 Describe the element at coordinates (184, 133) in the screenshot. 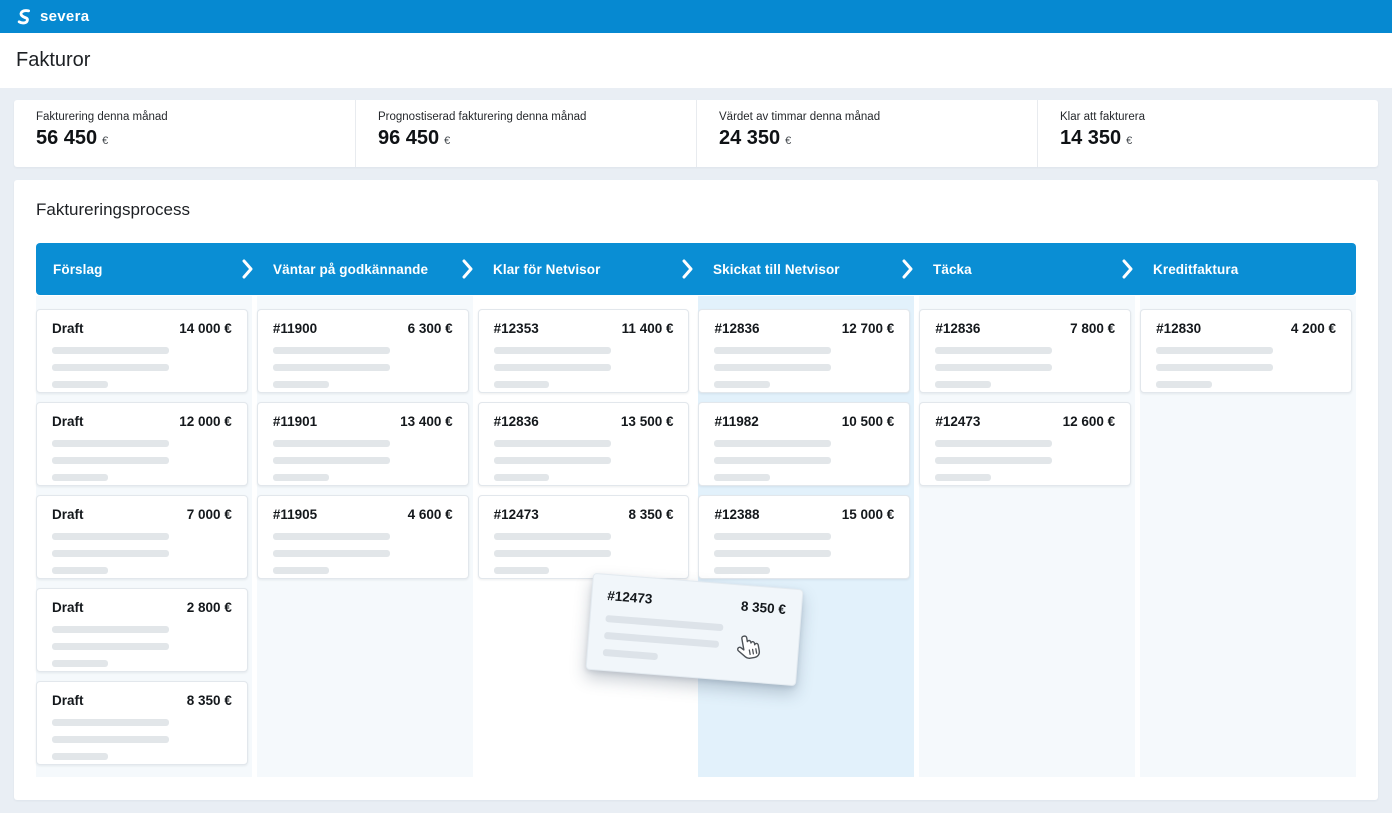

I see `stat-billing-this-month: Fakturering denna månad 56 450 €` at that location.